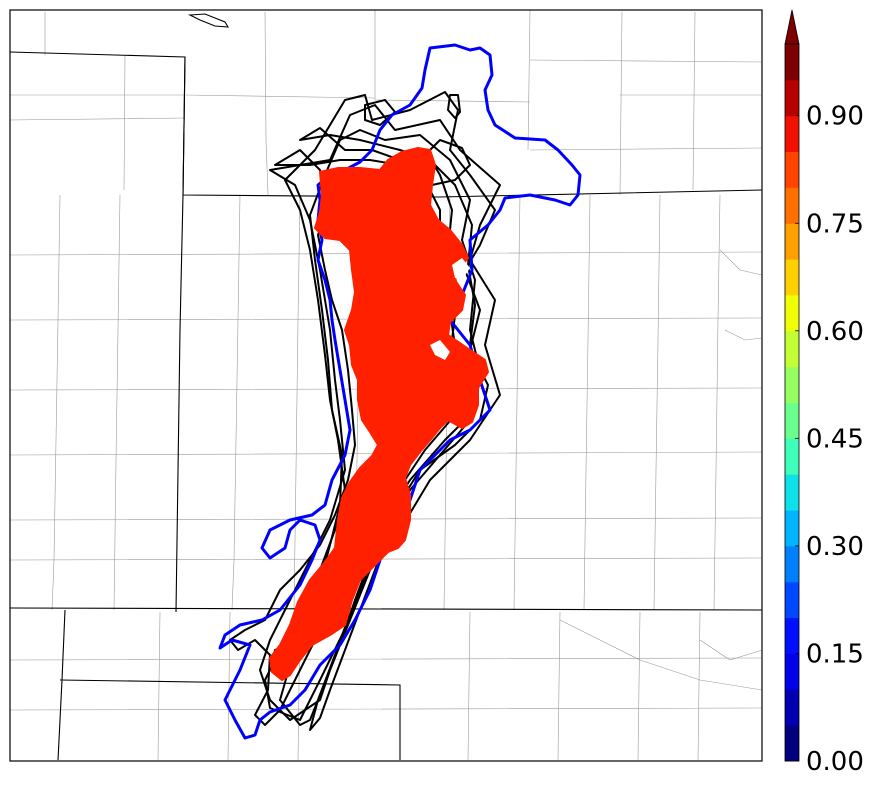 The image size is (877, 785). Describe the element at coordinates (208, 20) in the screenshot. I see `lake-outline` at that location.